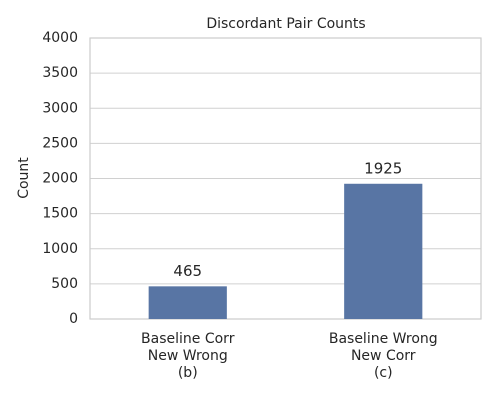  What do you see at coordinates (60, 108) in the screenshot?
I see `y-tick-label: 3000` at bounding box center [60, 108].